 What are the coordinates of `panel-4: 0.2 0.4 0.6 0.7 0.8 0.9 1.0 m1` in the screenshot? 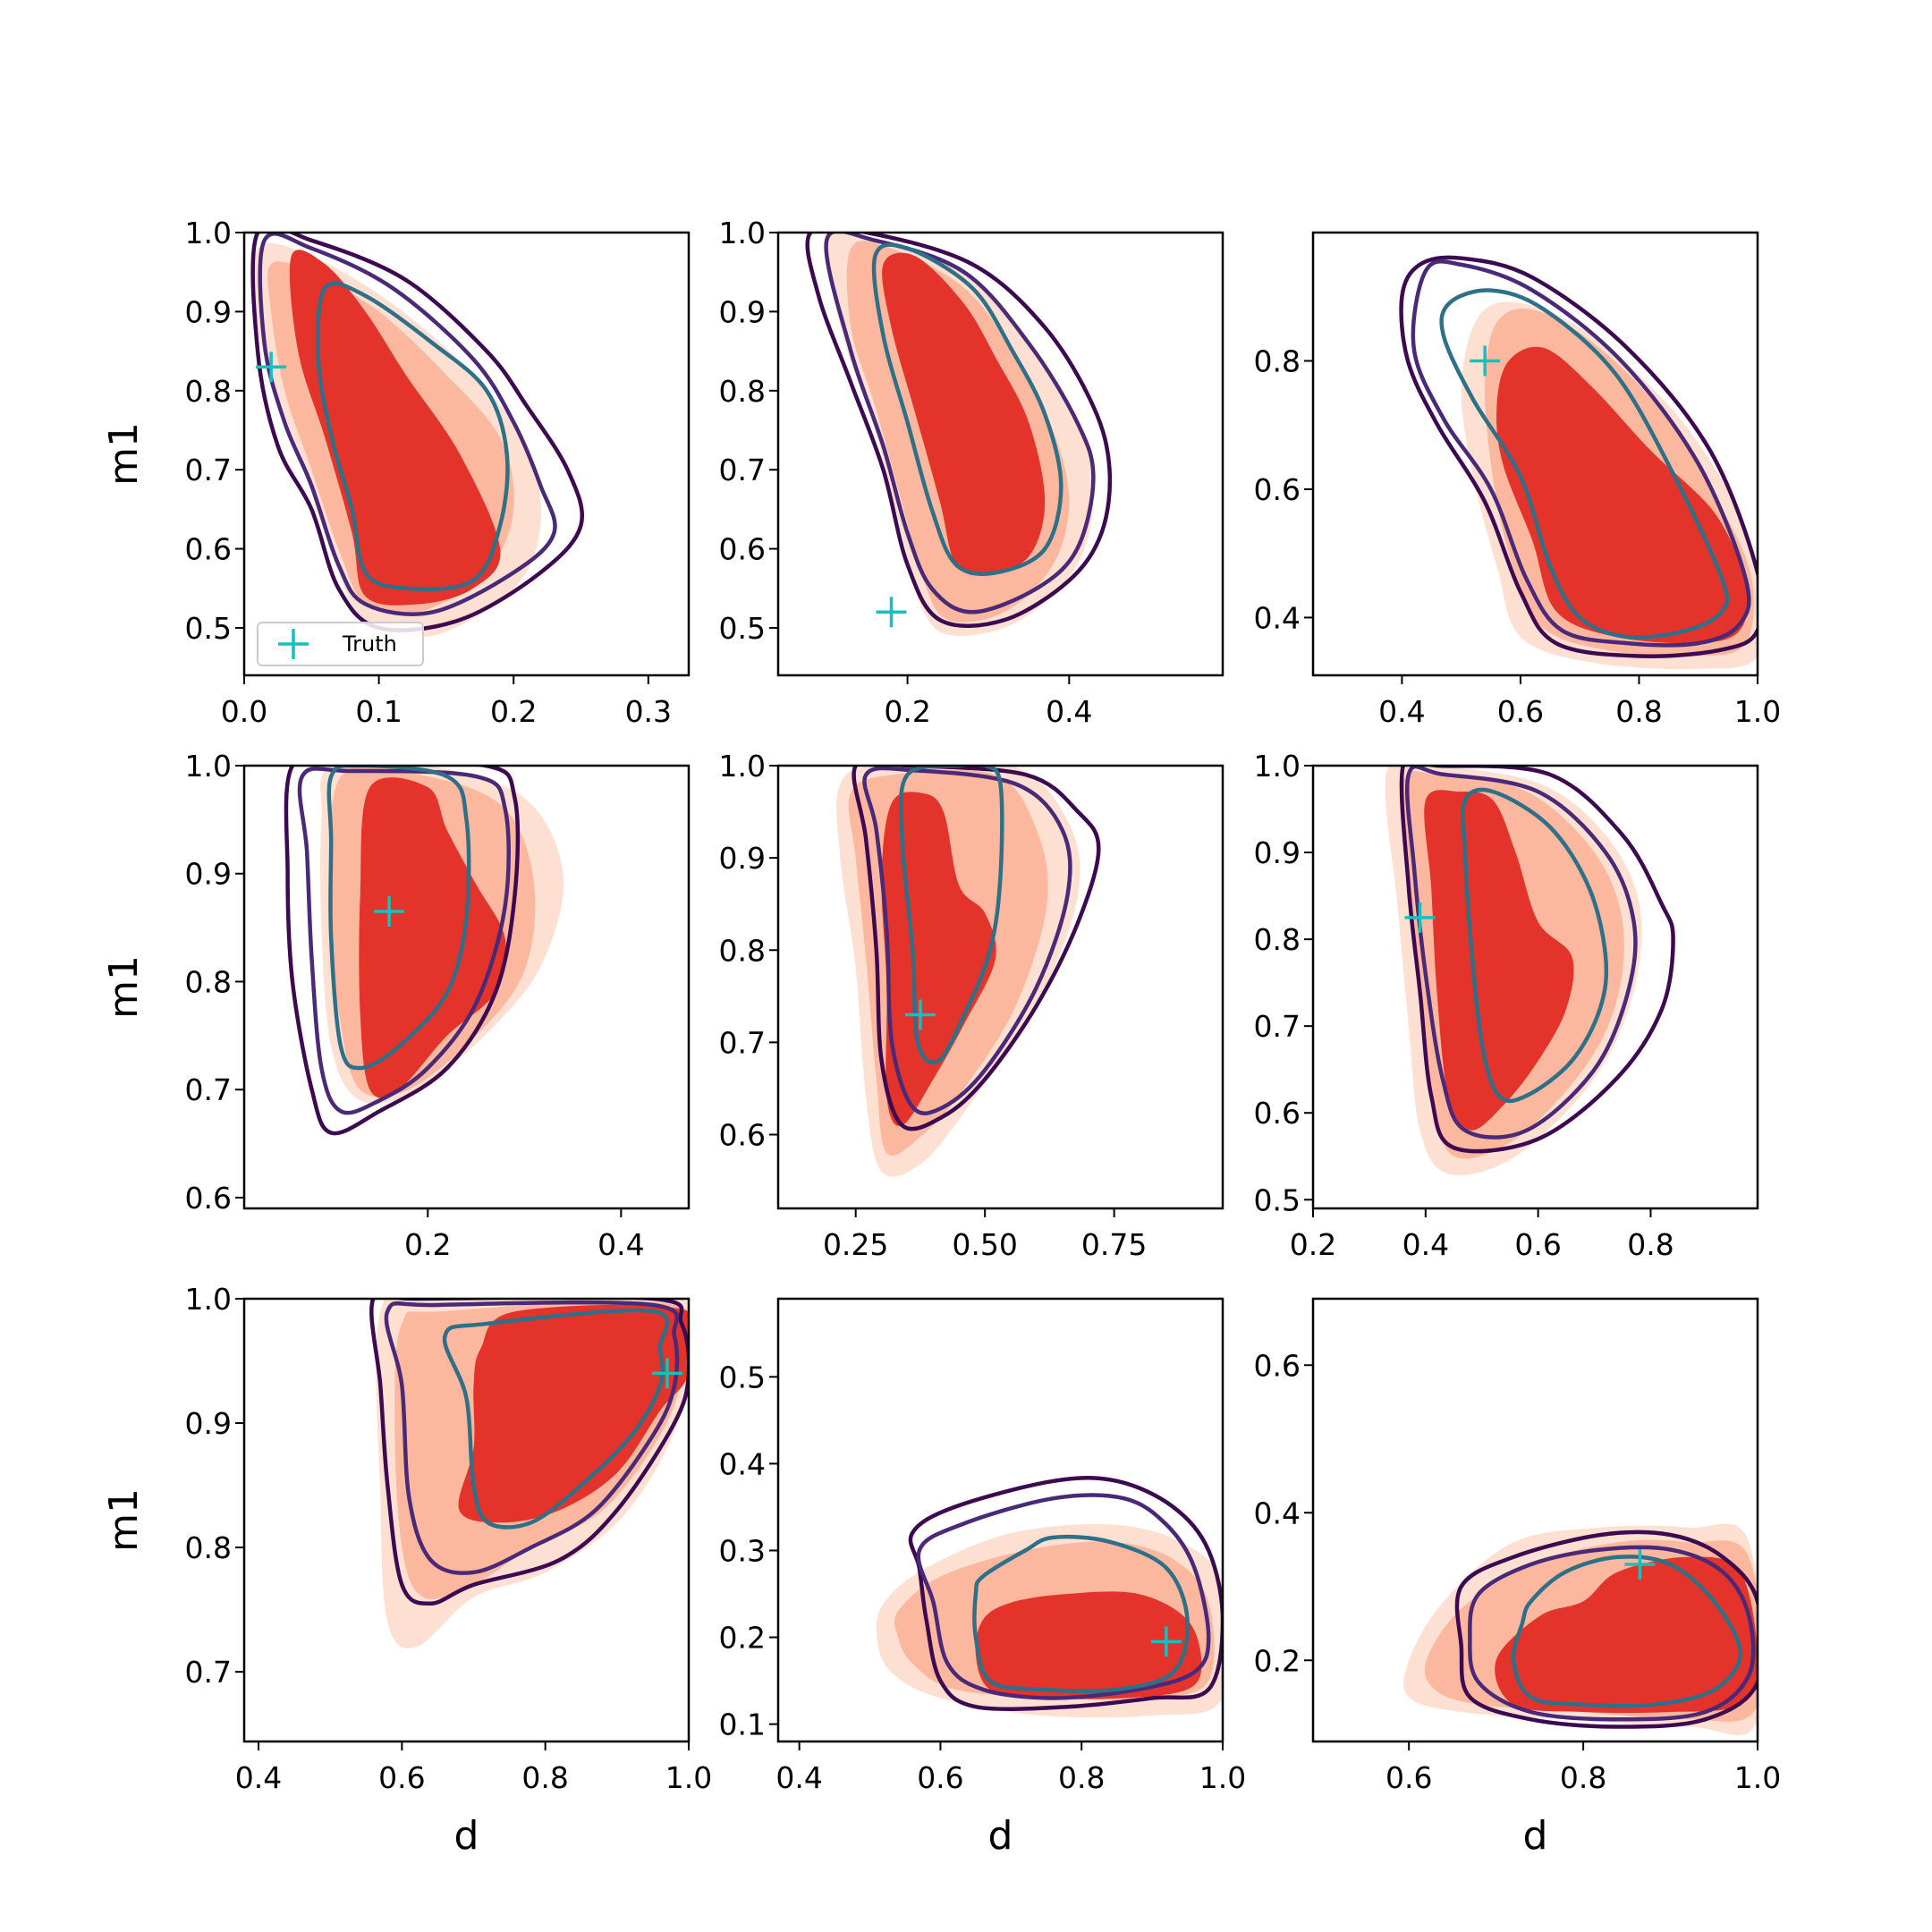 It's located at (396, 1005).